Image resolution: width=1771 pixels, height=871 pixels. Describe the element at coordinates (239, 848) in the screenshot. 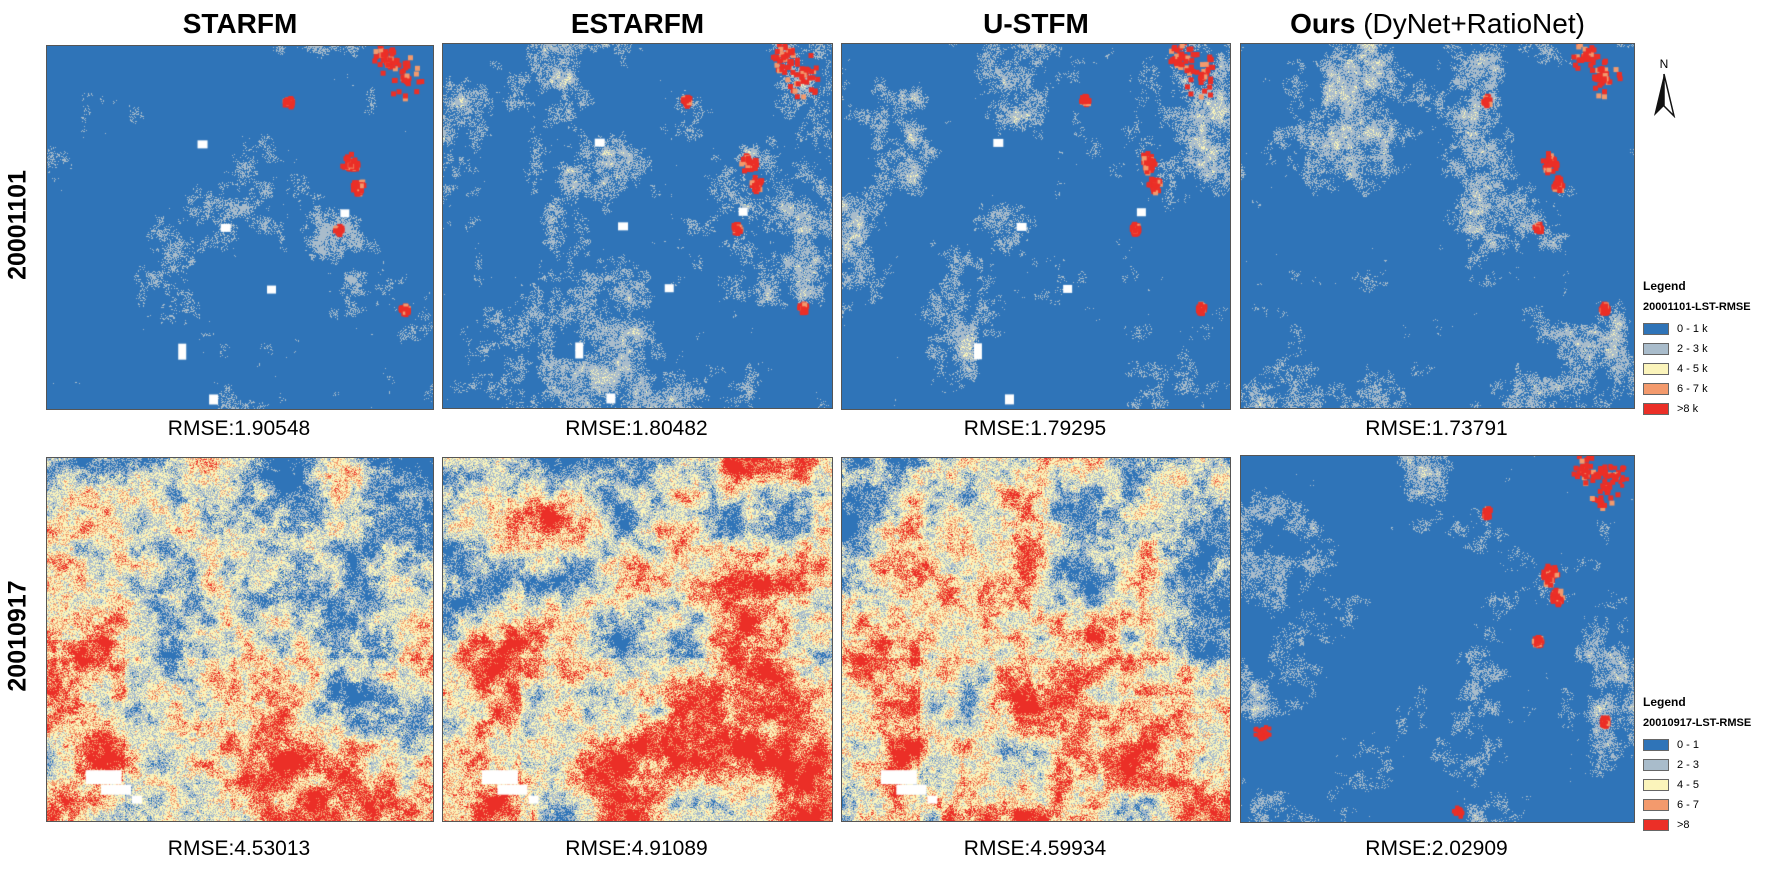

I see `rmse-starfm-20010917: RMSE:4.53013` at that location.